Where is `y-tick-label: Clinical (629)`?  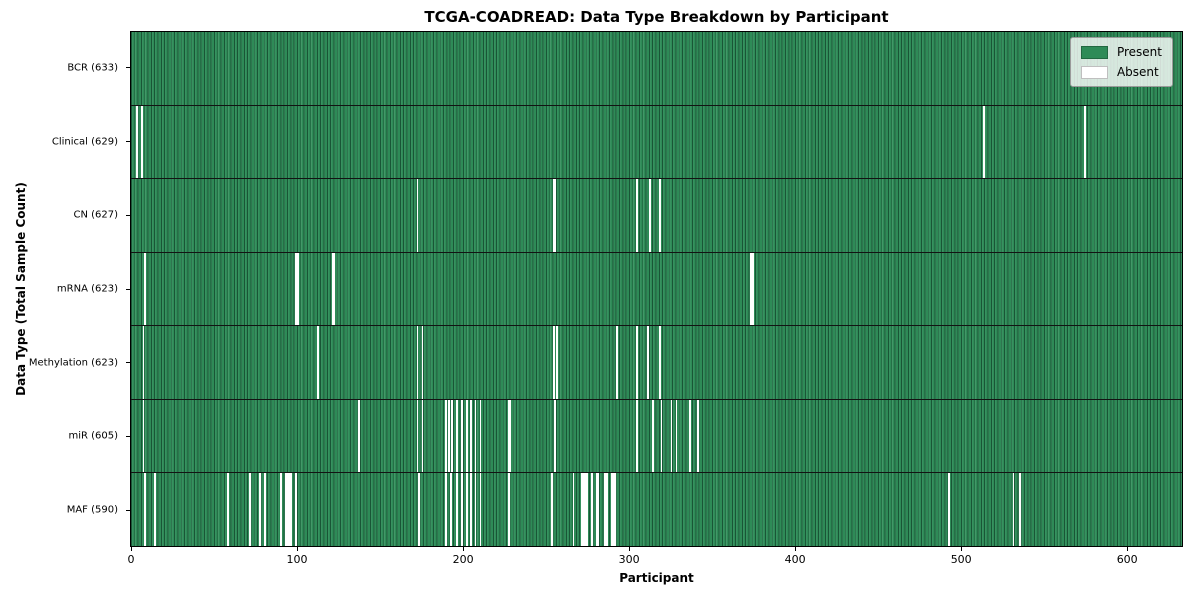
y-tick-label: Clinical (629) is located at coordinates (84, 142).